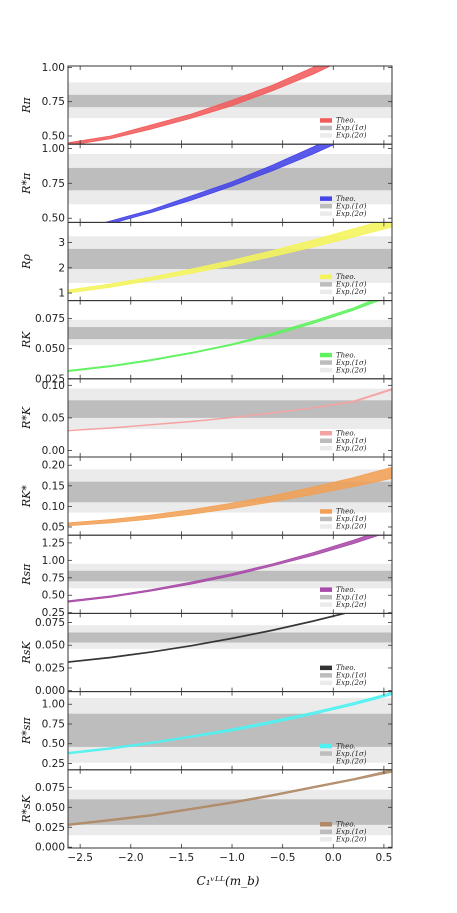 Image resolution: width=457 pixels, height=913 pixels. What do you see at coordinates (53, 543) in the screenshot?
I see `y-tick-label: 1.25` at bounding box center [53, 543].